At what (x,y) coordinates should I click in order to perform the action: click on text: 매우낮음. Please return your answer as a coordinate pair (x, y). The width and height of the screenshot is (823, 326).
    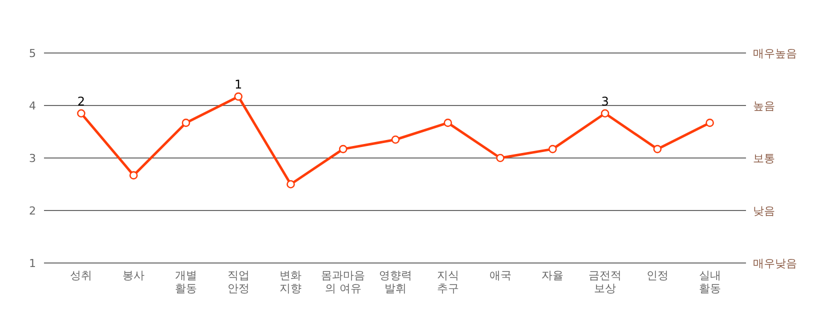
    Looking at the image, I should click on (775, 263).